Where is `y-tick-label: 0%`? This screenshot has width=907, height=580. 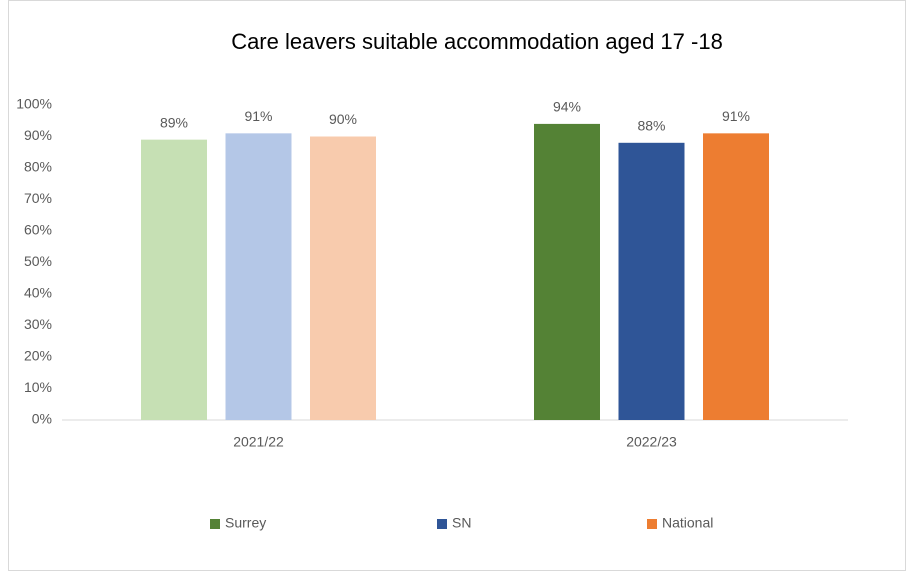 y-tick-label: 0% is located at coordinates (42, 419).